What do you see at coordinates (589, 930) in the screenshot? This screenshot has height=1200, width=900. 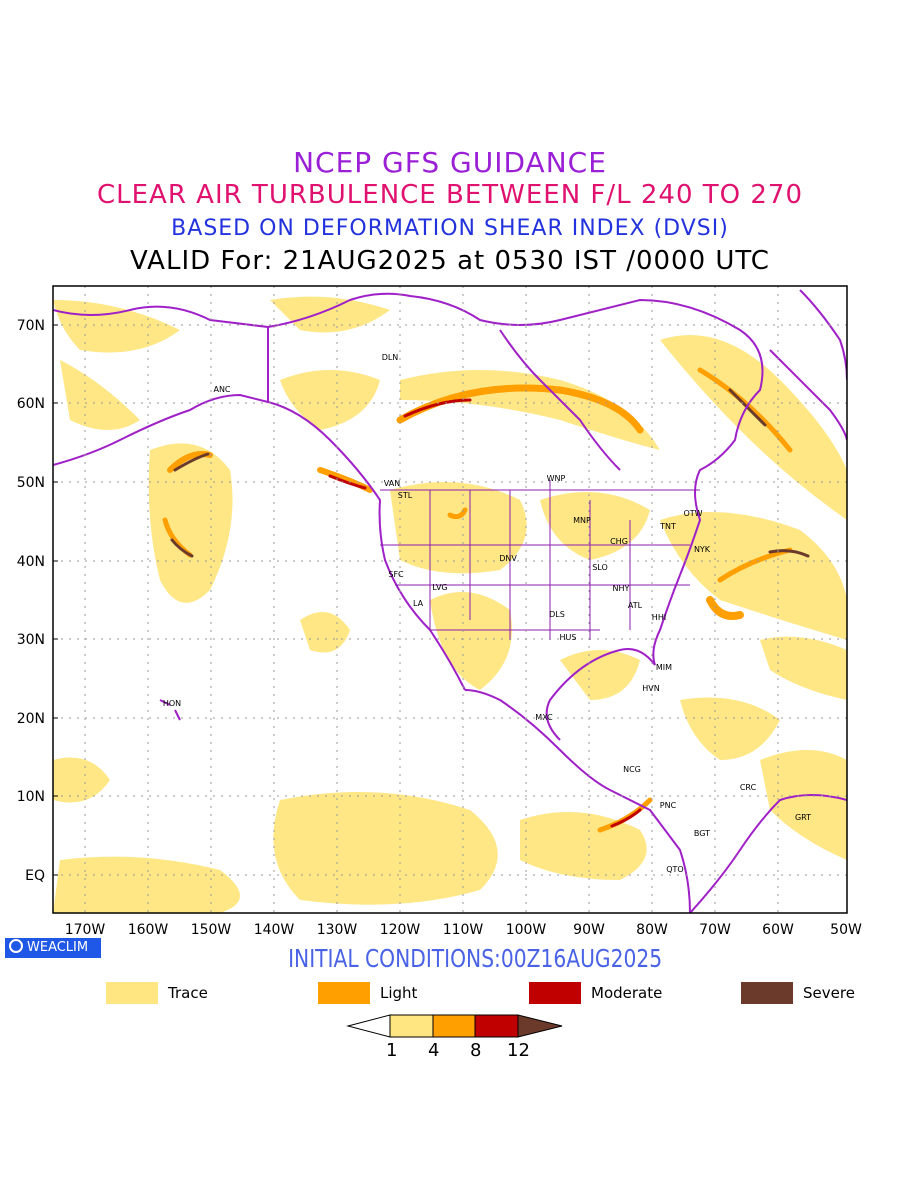 I see `longitude-label: 90W` at bounding box center [589, 930].